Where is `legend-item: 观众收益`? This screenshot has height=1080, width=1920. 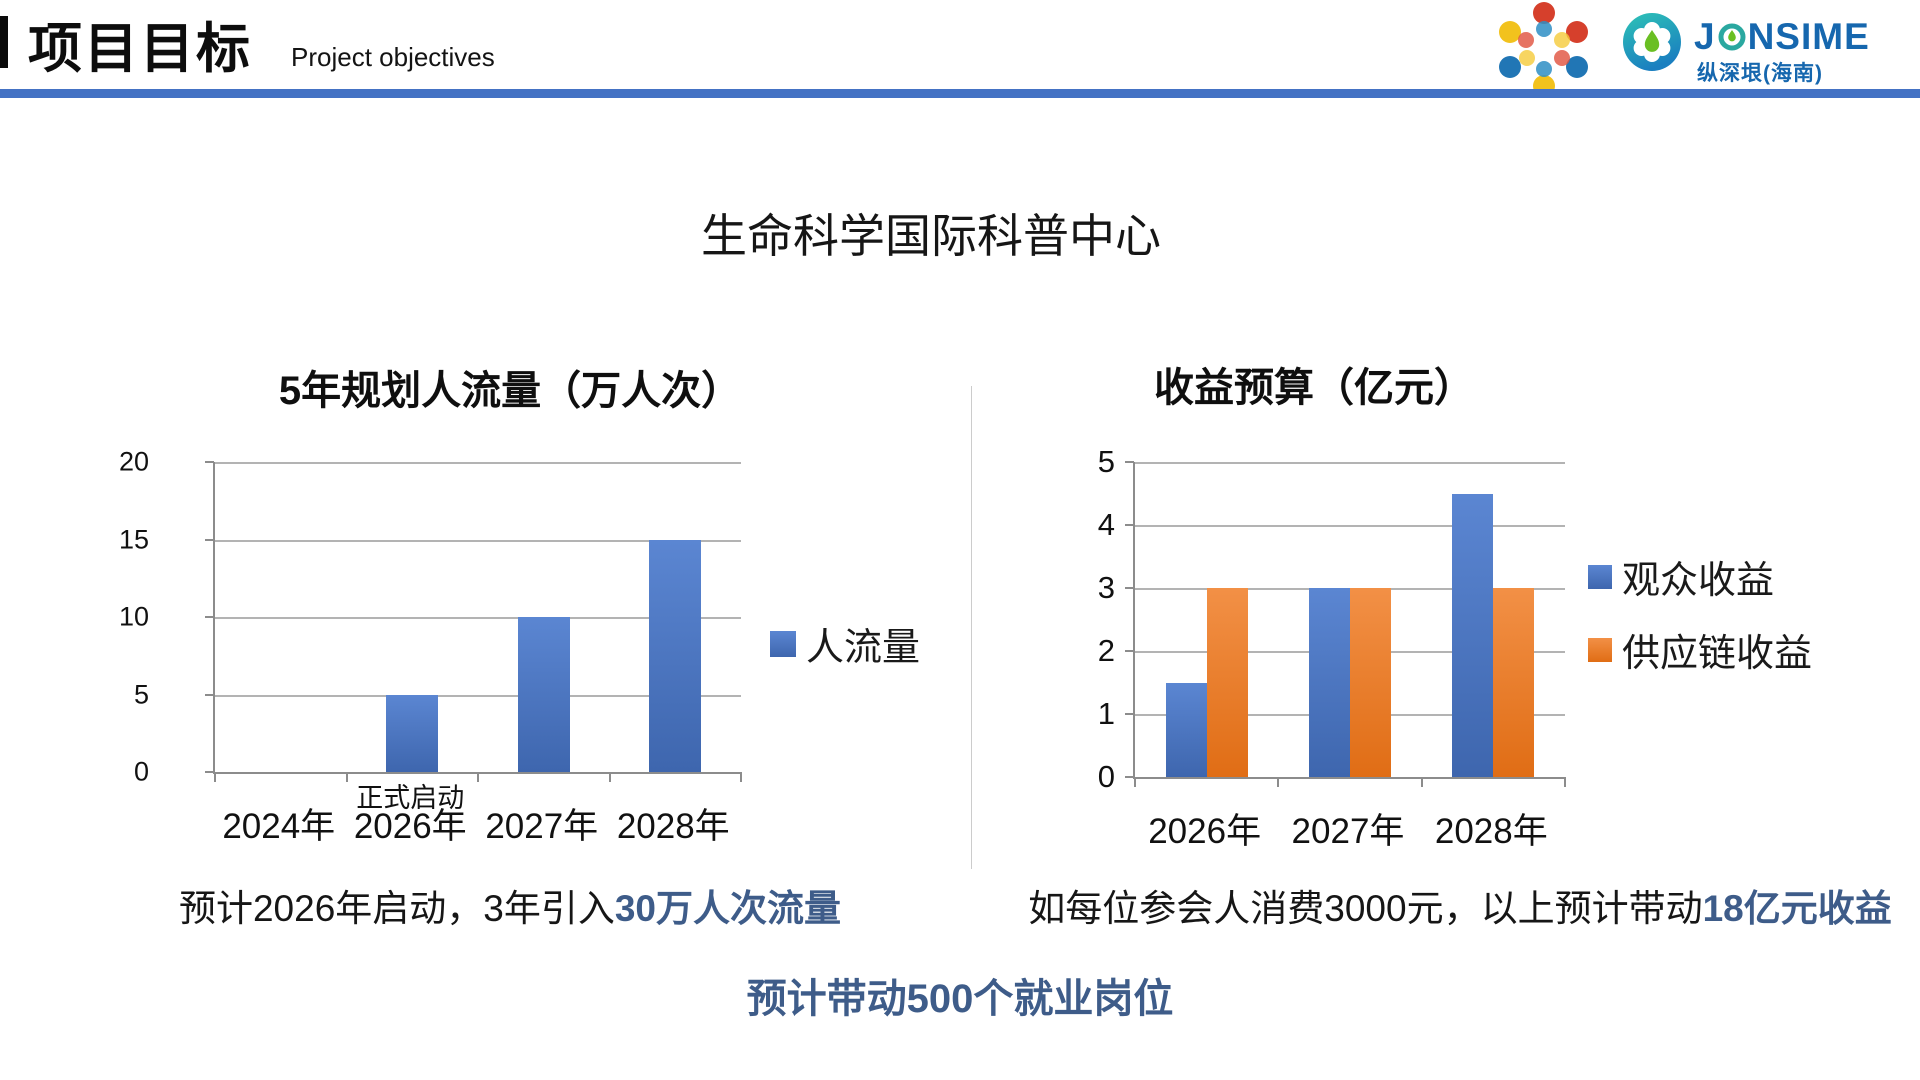 legend-item: 观众收益 is located at coordinates (1700, 576).